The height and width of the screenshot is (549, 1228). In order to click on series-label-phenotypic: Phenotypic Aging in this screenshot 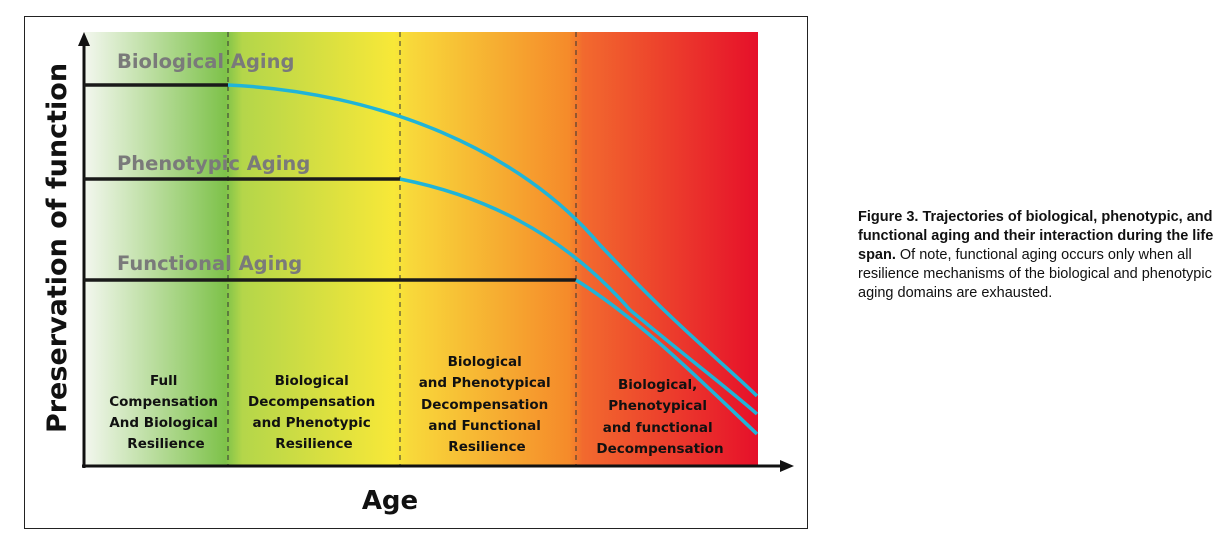, I will do `click(213, 163)`.